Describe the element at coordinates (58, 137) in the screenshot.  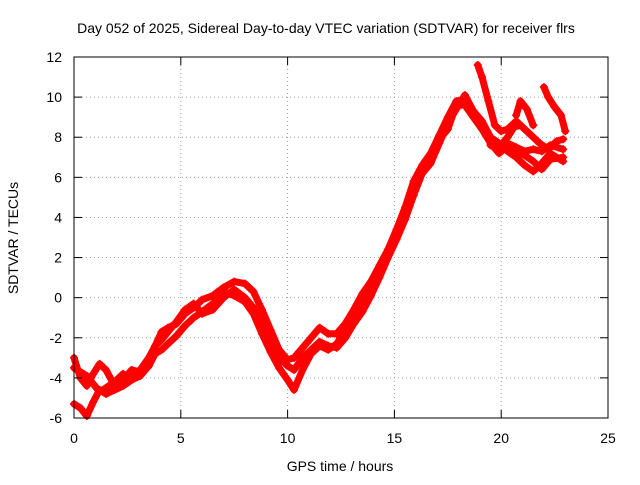
I see `y-tick-label: 8` at that location.